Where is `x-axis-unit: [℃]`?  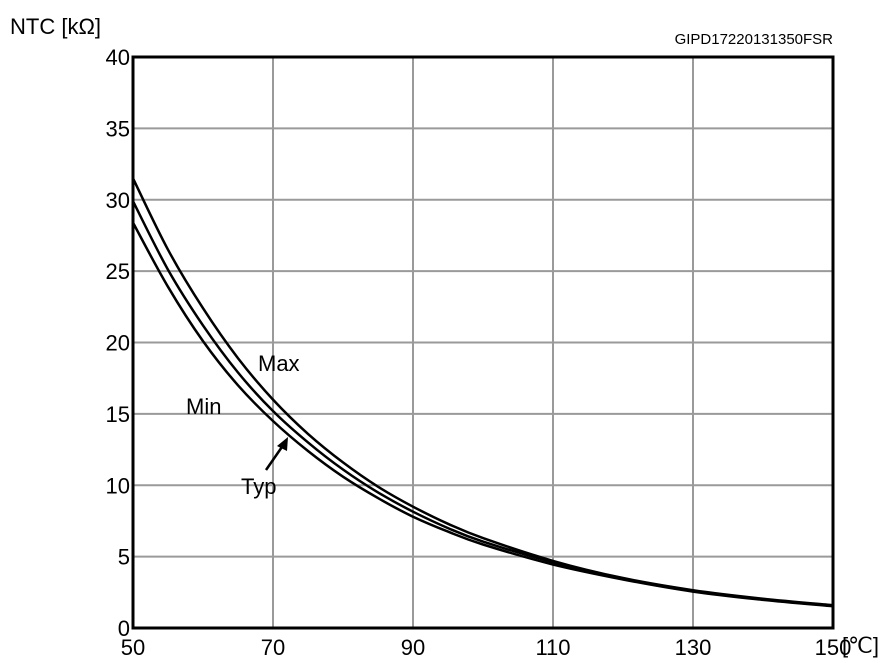 x-axis-unit: [℃] is located at coordinates (860, 645).